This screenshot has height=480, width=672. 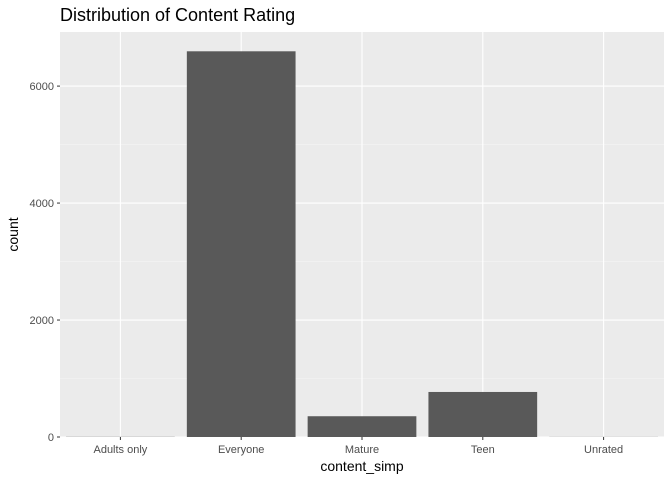 What do you see at coordinates (45, 262) in the screenshot?
I see `y-axis: 0 2000 4000 6000` at bounding box center [45, 262].